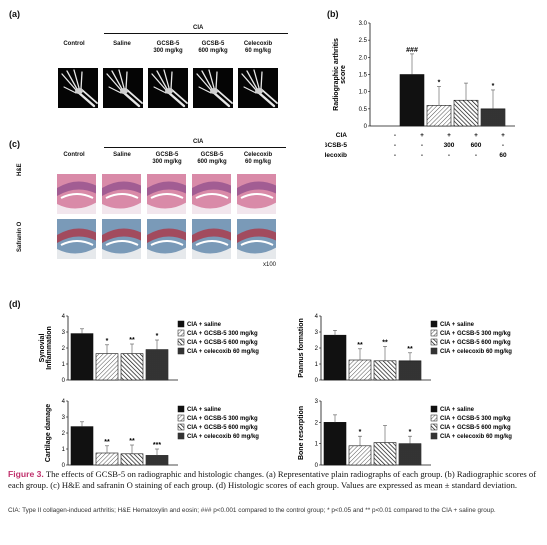 This screenshot has width=547, height=545. I want to click on panel-b-label: (b), so click(333, 14).